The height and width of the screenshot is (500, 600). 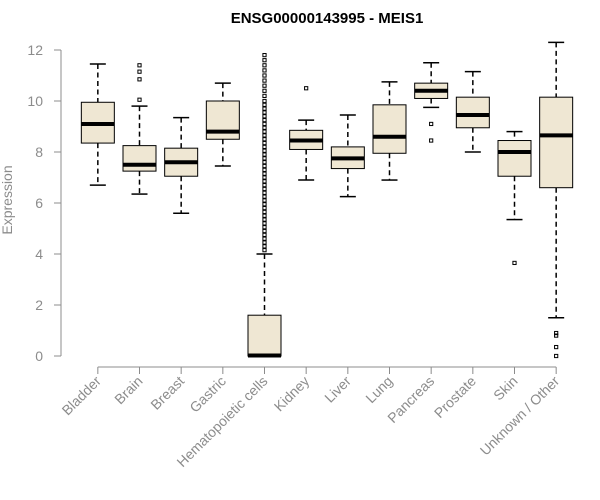 What do you see at coordinates (292, 394) in the screenshot?
I see `x-tick-label: Kidney` at bounding box center [292, 394].